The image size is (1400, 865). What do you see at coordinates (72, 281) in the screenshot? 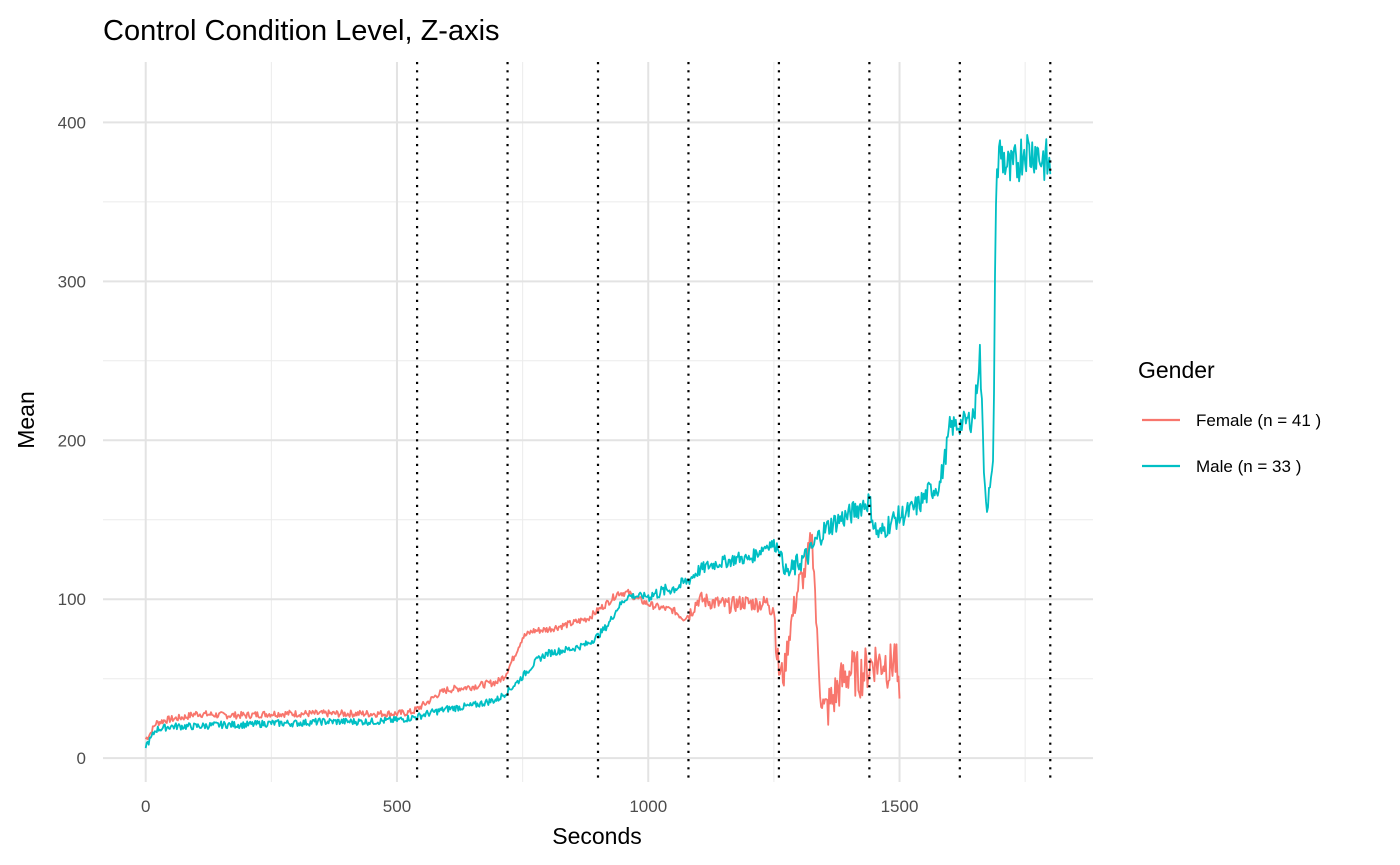
I see `y-tick-label: 300` at bounding box center [72, 281].